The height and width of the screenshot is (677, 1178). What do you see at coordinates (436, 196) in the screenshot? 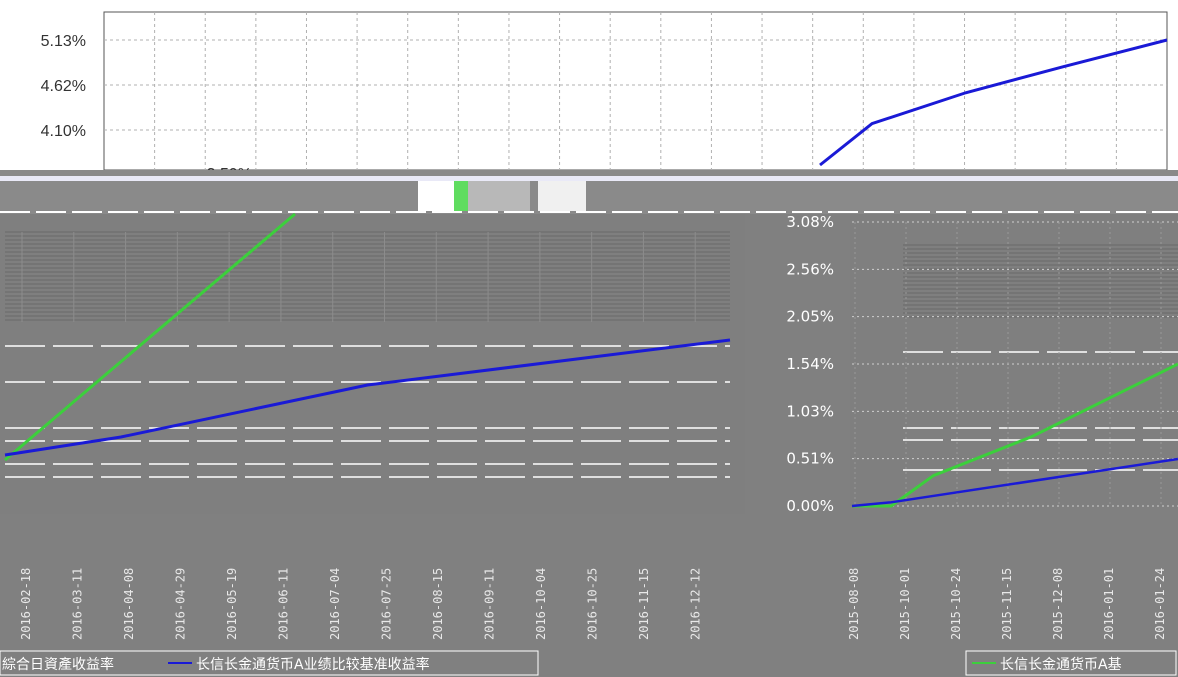
I see `glitch-block-white` at bounding box center [436, 196].